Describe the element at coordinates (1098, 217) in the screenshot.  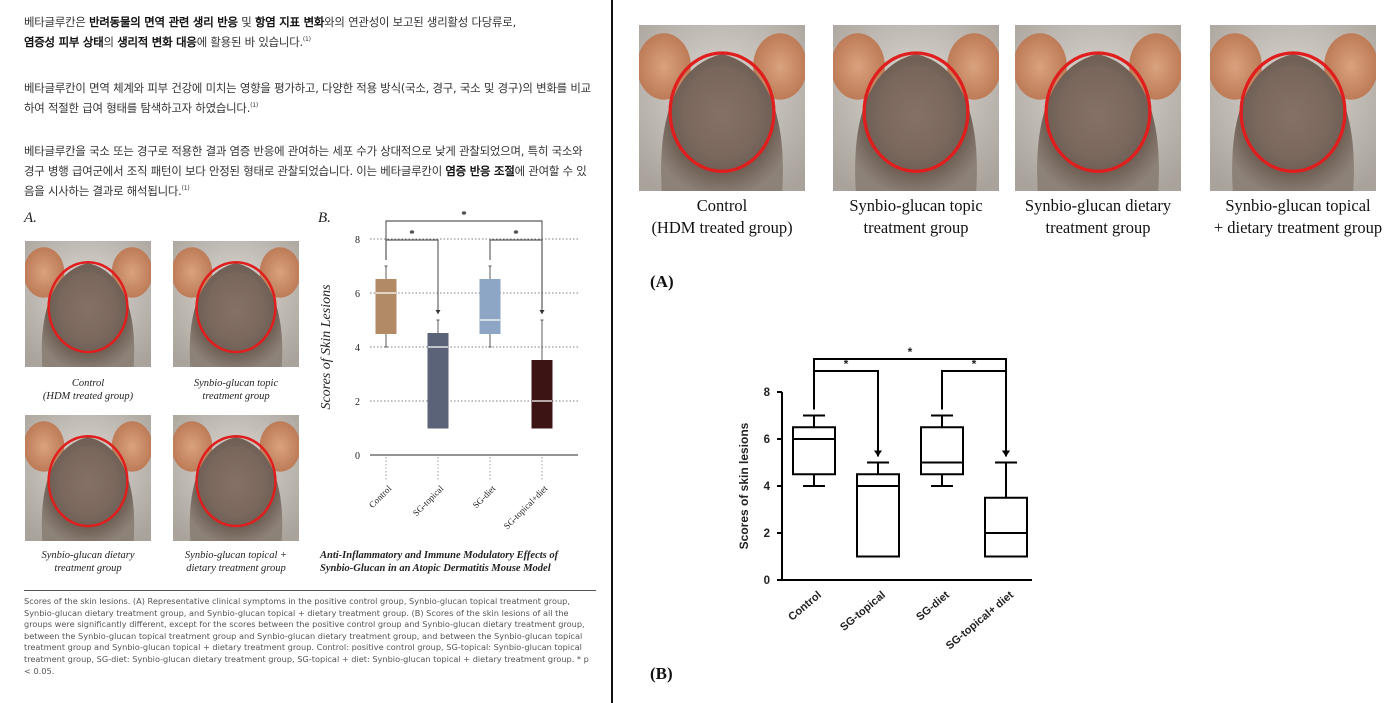
I see `large-caption-sg-dietary: Synbio-glucan dietary treatment group` at that location.